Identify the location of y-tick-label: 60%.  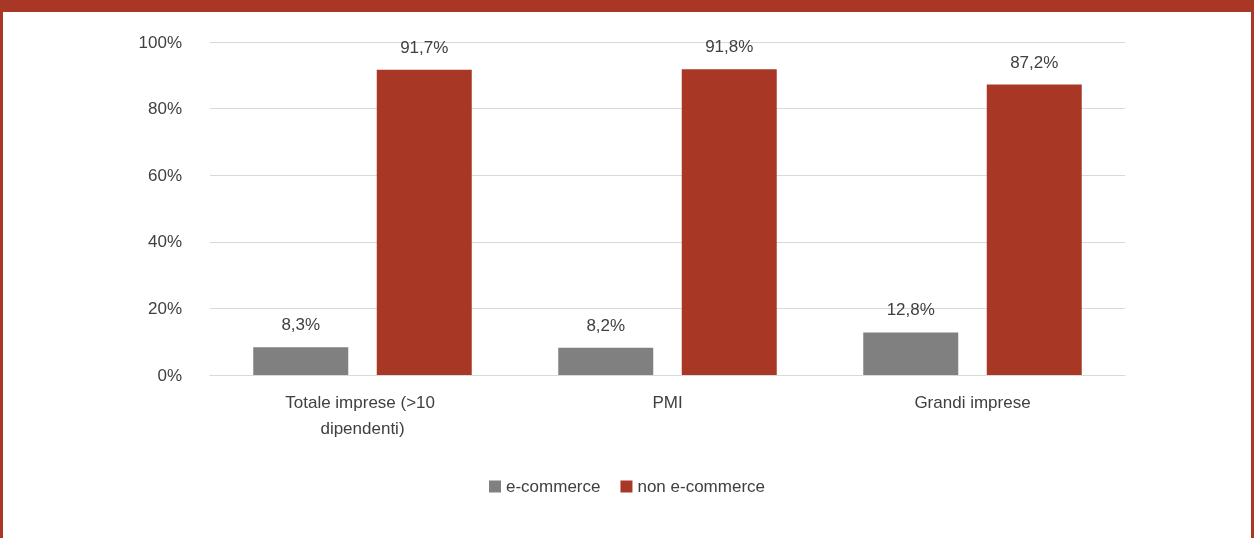
(164, 175).